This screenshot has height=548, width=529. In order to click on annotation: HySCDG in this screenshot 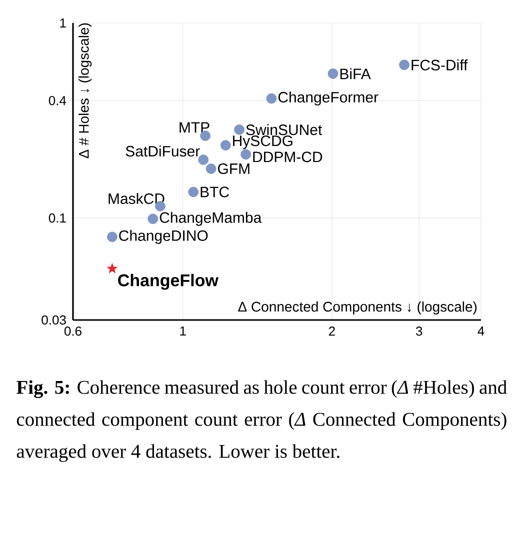, I will do `click(262, 143)`.